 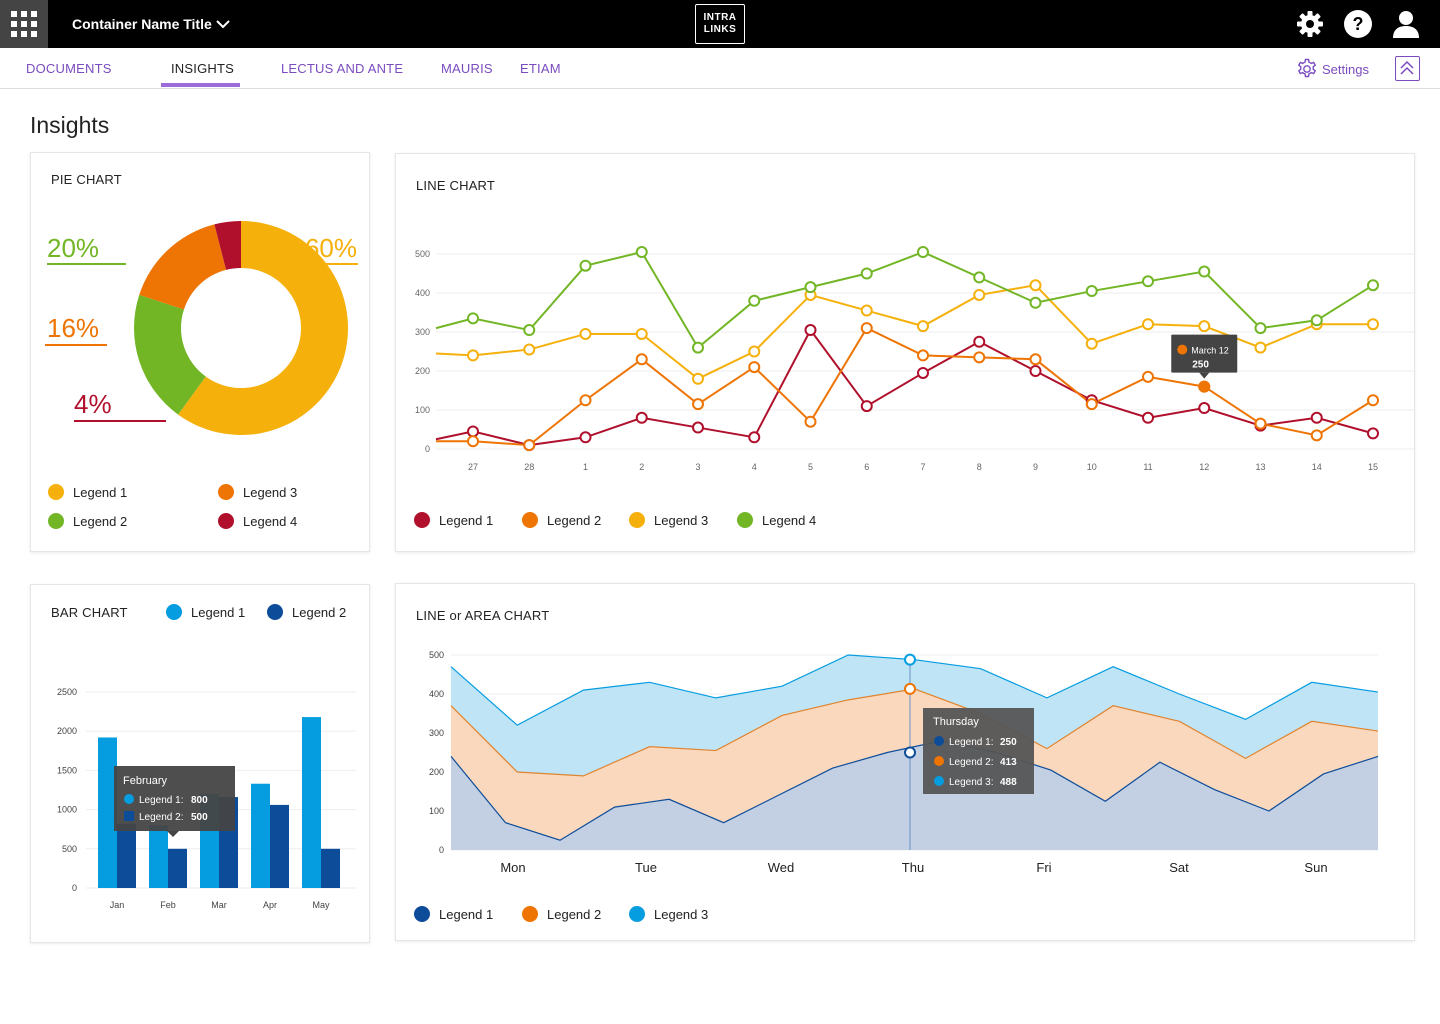 I want to click on tab-lectus-and-ante: LECTUS AND ANTE, so click(x=342, y=68).